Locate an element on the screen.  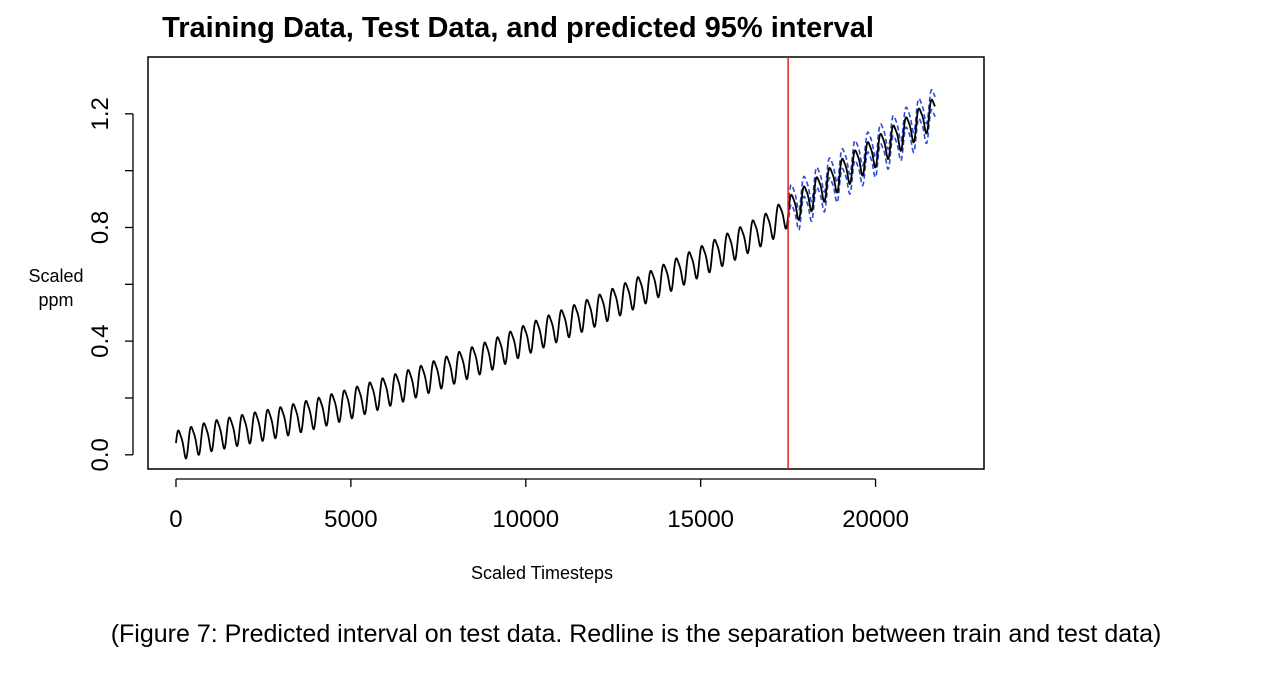
x-tick-label: 20000 is located at coordinates (875, 519).